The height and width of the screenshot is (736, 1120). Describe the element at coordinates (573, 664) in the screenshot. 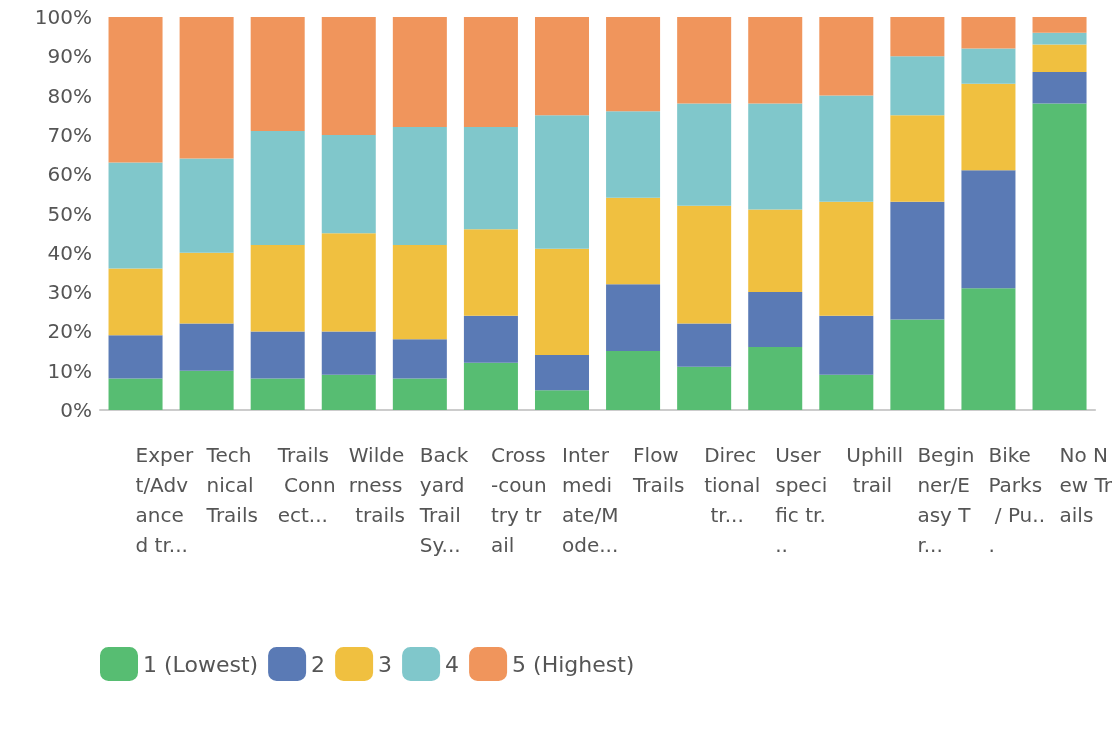

I see `legend-label: 5 (Highest)` at that location.